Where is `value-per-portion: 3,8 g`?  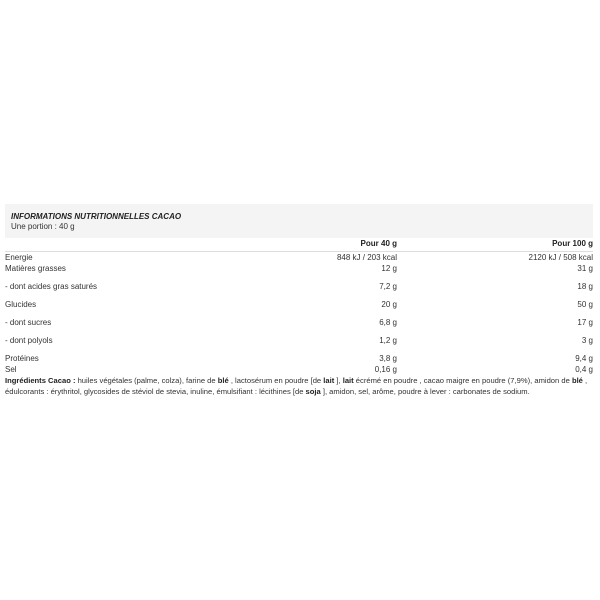 value-per-portion: 3,8 g is located at coordinates (388, 358).